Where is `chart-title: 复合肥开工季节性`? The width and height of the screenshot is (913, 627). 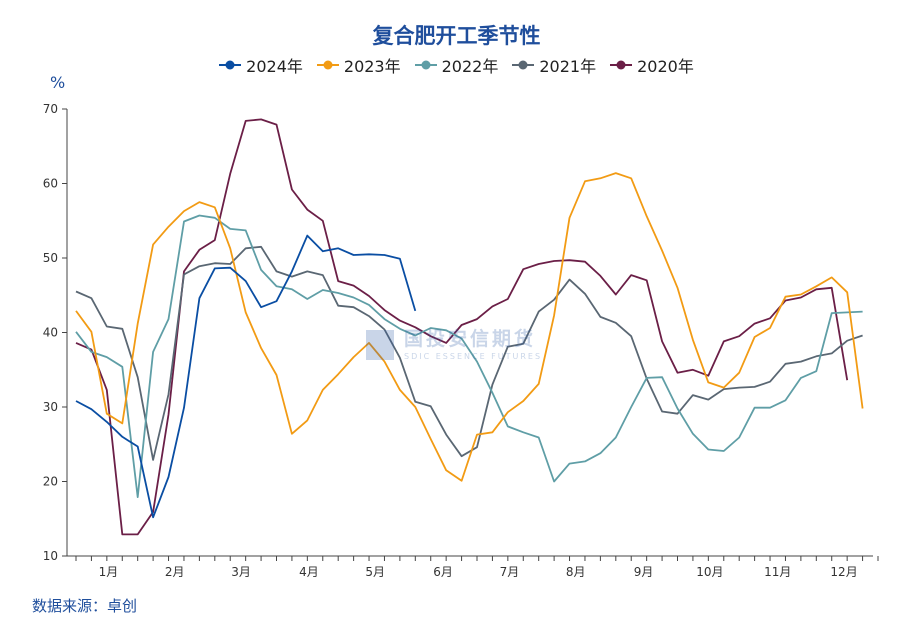 chart-title: 复合肥开工季节性 is located at coordinates (456, 36).